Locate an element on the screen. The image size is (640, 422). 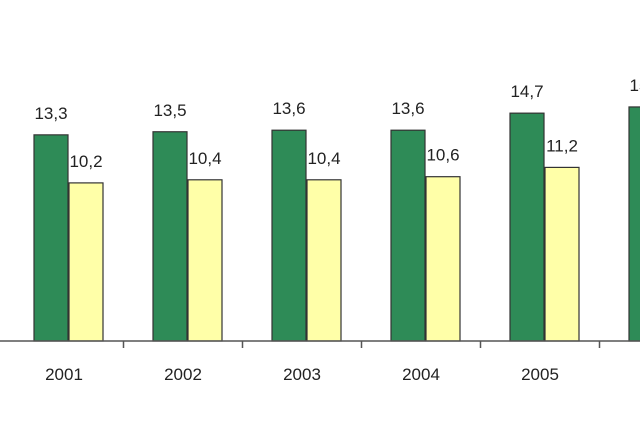
data-label-2002-s2: 10,4 is located at coordinates (204, 158).